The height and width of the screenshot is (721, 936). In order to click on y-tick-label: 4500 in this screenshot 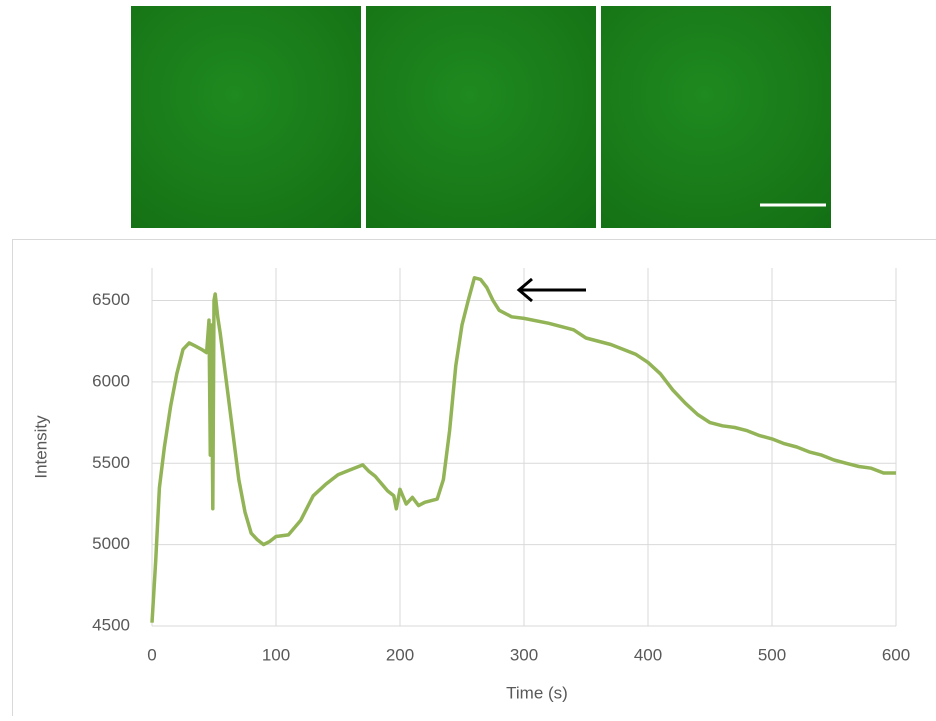, I will do `click(111, 624)`.